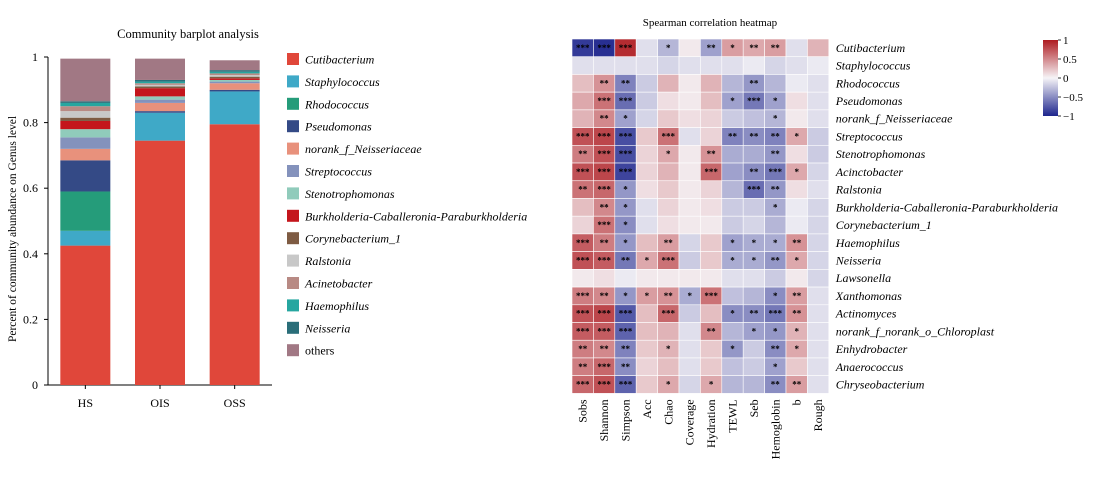 This screenshot has height=484, width=1111. Describe the element at coordinates (1066, 79) in the screenshot. I see `colorbar-tick-label: 0` at that location.